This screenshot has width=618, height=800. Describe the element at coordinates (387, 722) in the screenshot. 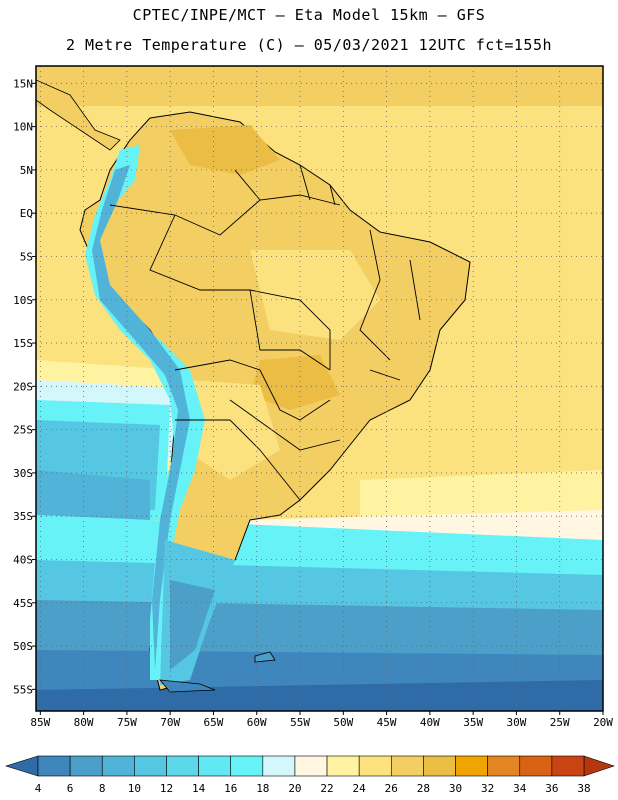

I see `lon-label: 45W` at that location.